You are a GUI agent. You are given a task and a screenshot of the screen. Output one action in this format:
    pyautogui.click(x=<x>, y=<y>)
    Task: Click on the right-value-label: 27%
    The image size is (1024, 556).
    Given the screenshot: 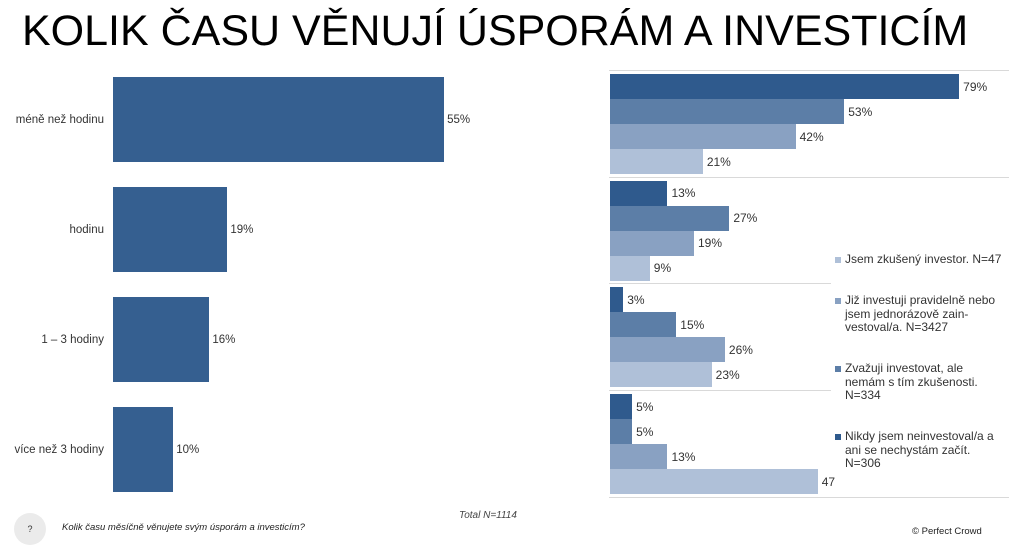 What is the action you would take?
    pyautogui.click(x=745, y=218)
    